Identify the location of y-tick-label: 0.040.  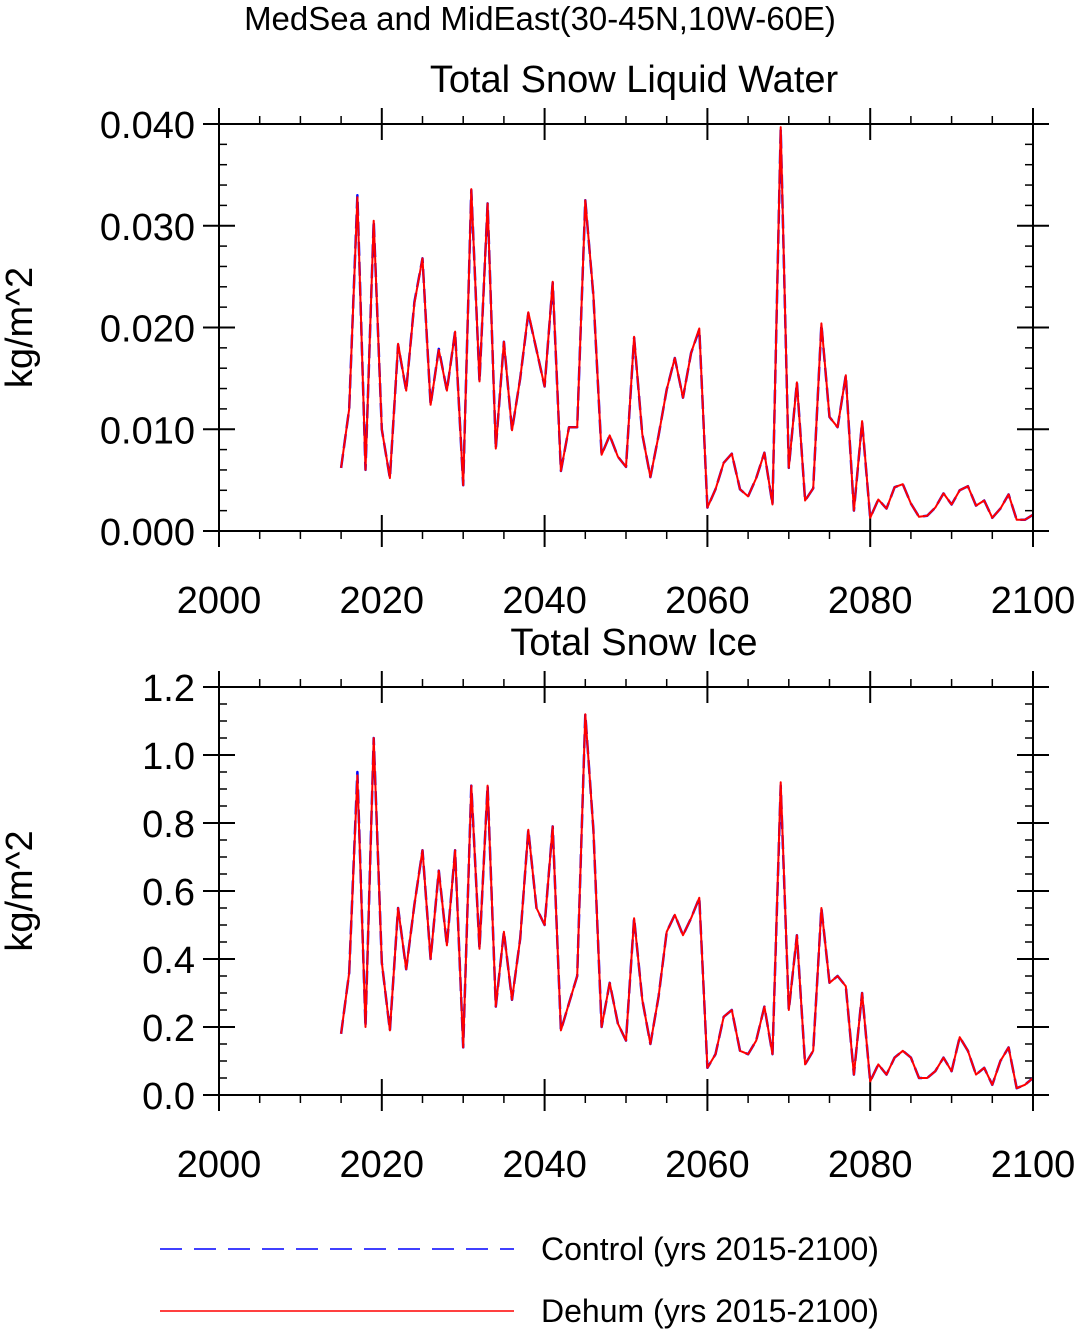
(147, 126).